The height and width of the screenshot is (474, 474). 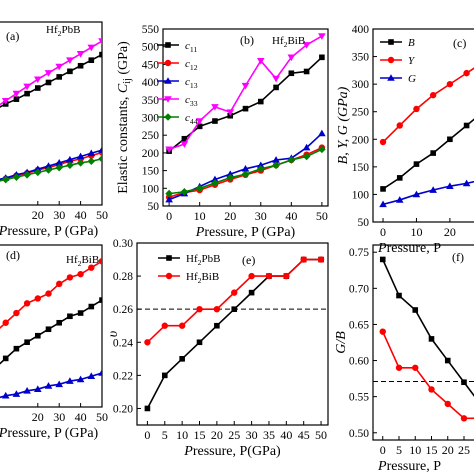 What do you see at coordinates (200, 216) in the screenshot?
I see `x-tick-label: 10` at bounding box center [200, 216].